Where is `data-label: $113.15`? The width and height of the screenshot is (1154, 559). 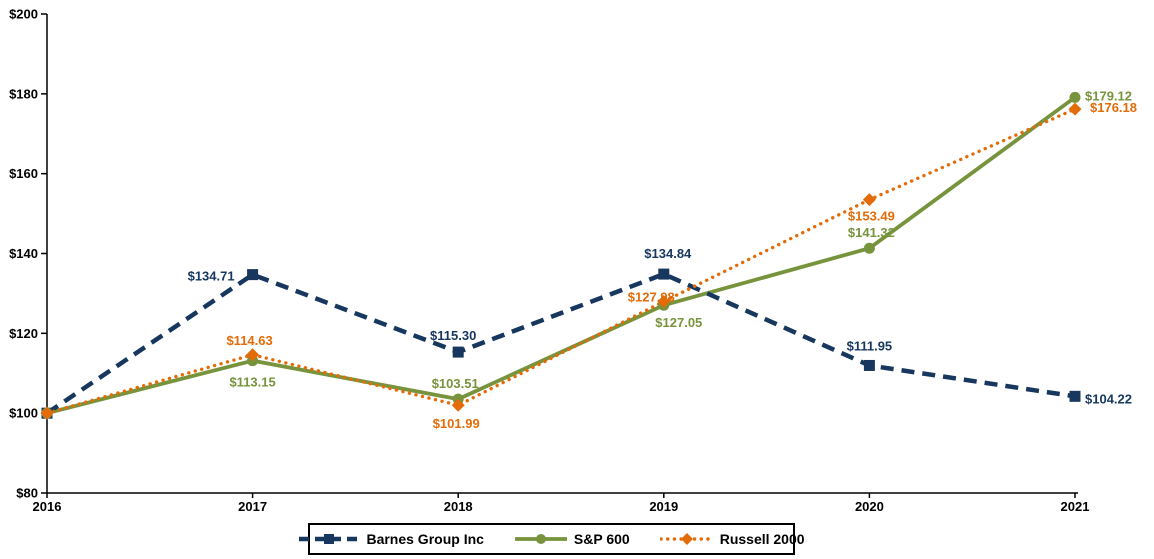
data-label: $113.15 is located at coordinates (252, 382).